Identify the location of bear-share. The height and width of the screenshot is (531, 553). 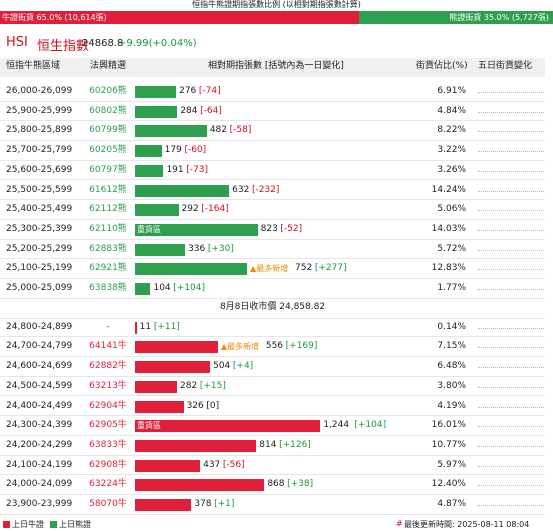
(456, 17).